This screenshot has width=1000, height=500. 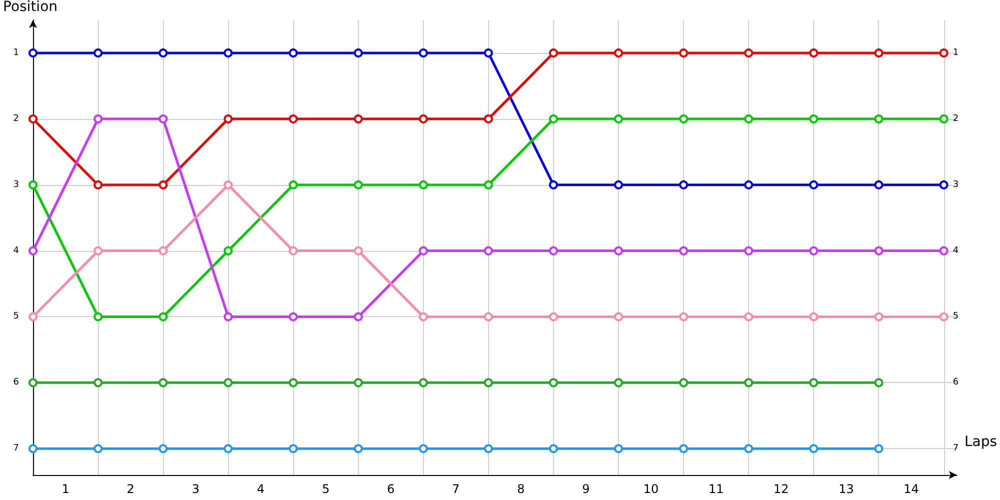 I want to click on y2-tick-label: 5, so click(x=955, y=317).